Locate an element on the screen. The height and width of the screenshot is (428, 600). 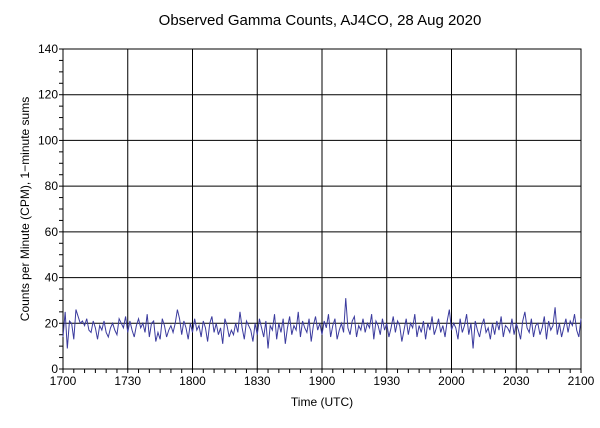
x-tick-label: 1900 is located at coordinates (322, 381).